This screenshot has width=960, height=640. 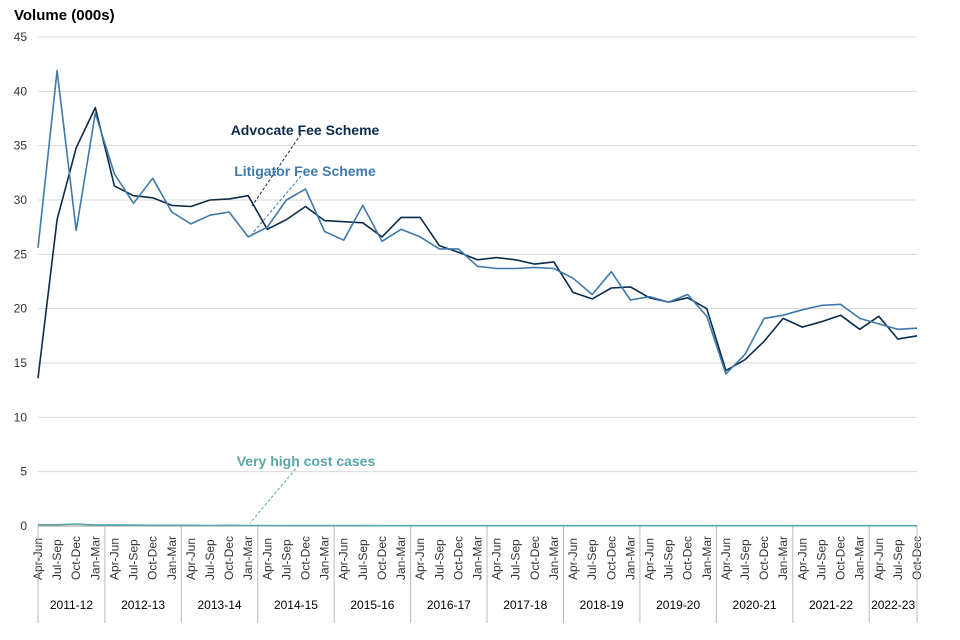 What do you see at coordinates (143, 605) in the screenshot?
I see `year-label: 2012-13` at bounding box center [143, 605].